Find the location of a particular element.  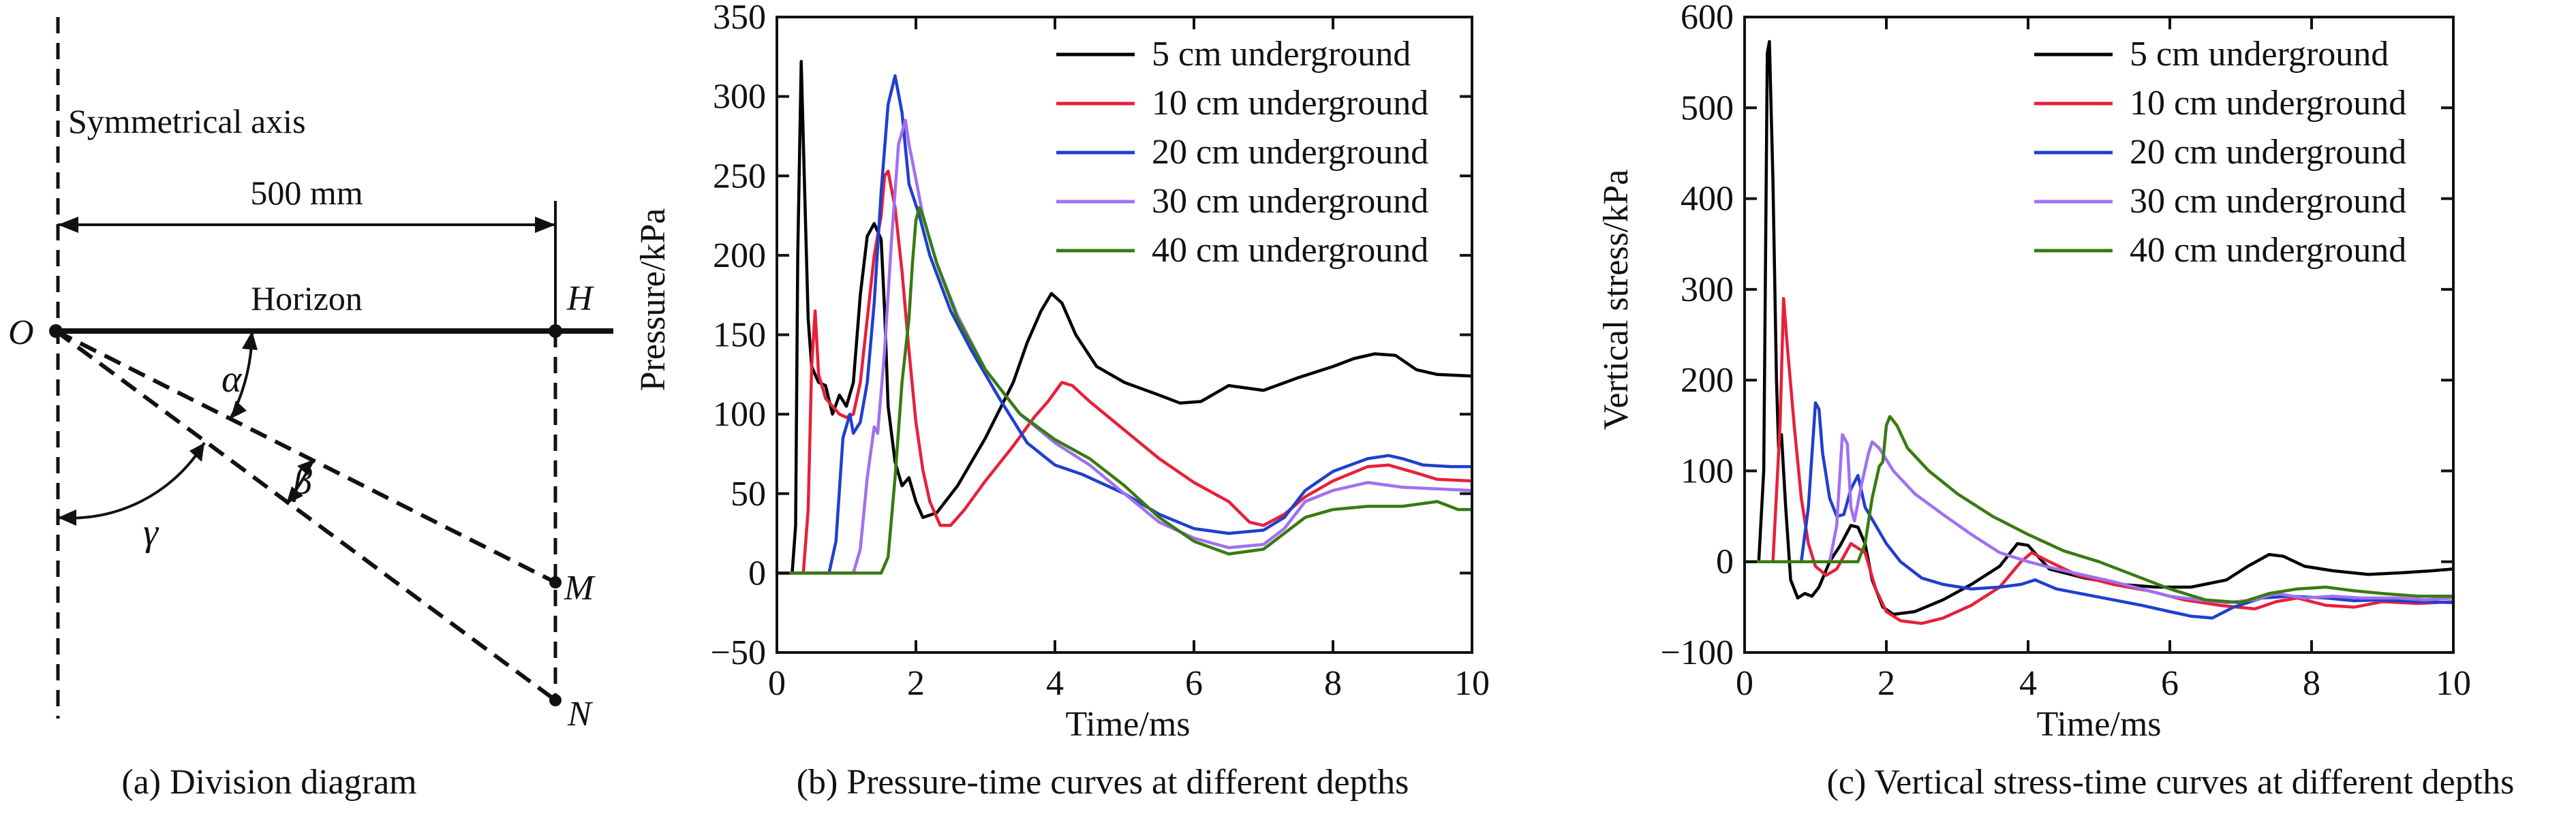

dimension-arrow-left is located at coordinates (68, 225).